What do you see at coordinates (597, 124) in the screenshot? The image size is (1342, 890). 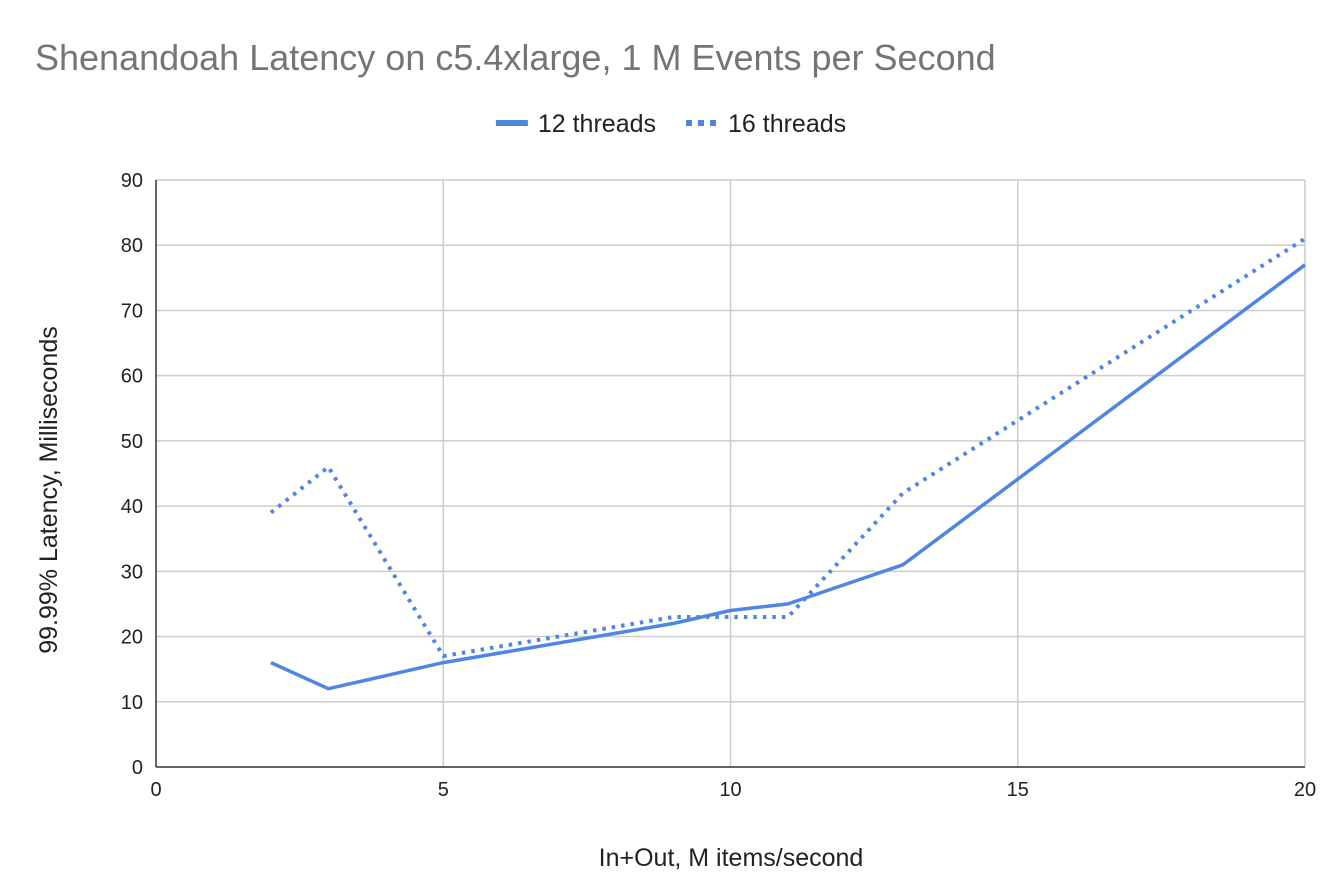 I see `legend-label: 12 threads` at bounding box center [597, 124].